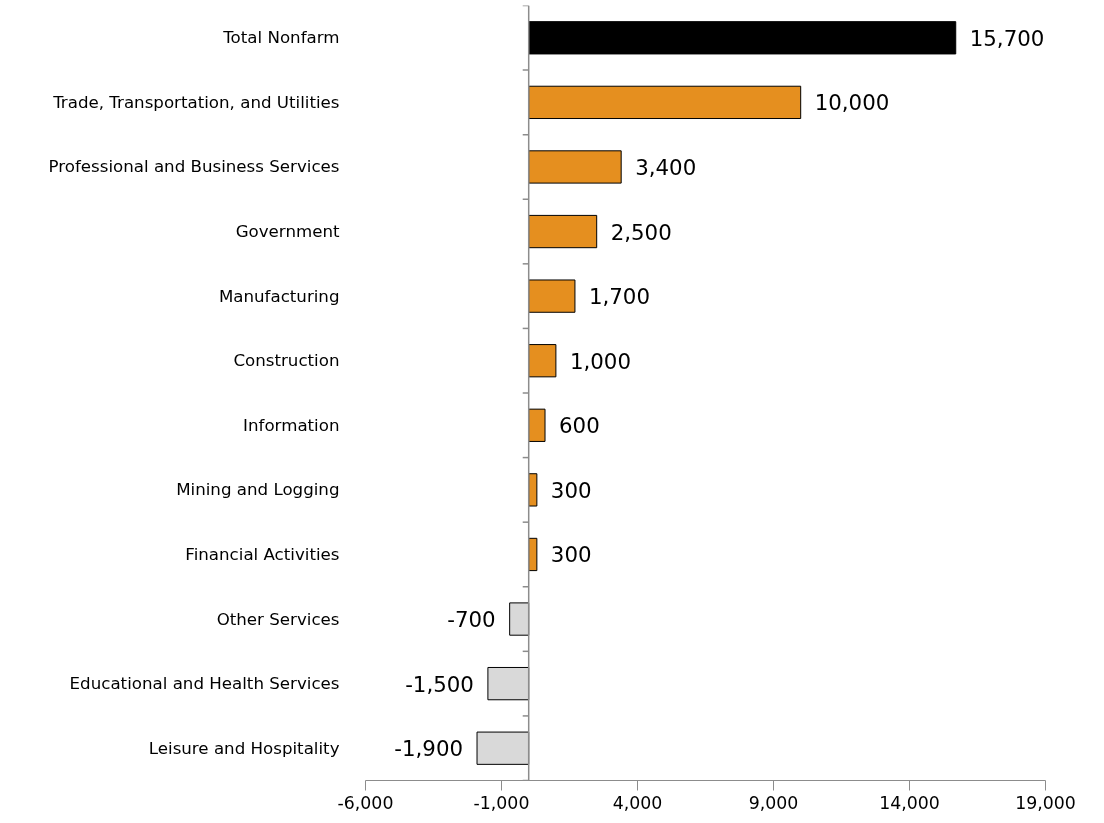  Describe the element at coordinates (287, 232) in the screenshot. I see `y-tick-label: Government` at that location.